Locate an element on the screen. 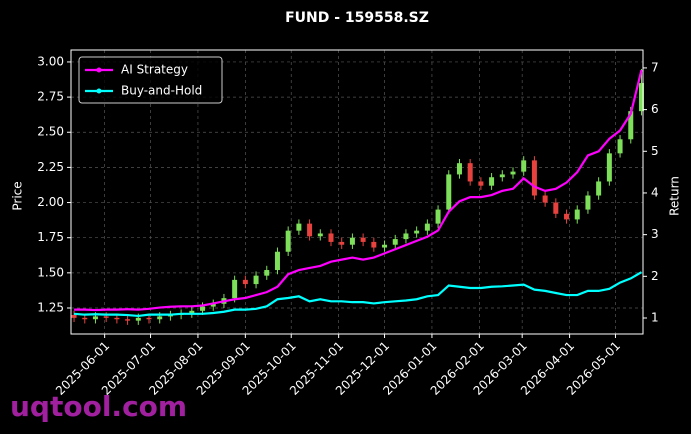 This screenshot has height=434, width=691. y2-tick-label: 1 is located at coordinates (655, 317).